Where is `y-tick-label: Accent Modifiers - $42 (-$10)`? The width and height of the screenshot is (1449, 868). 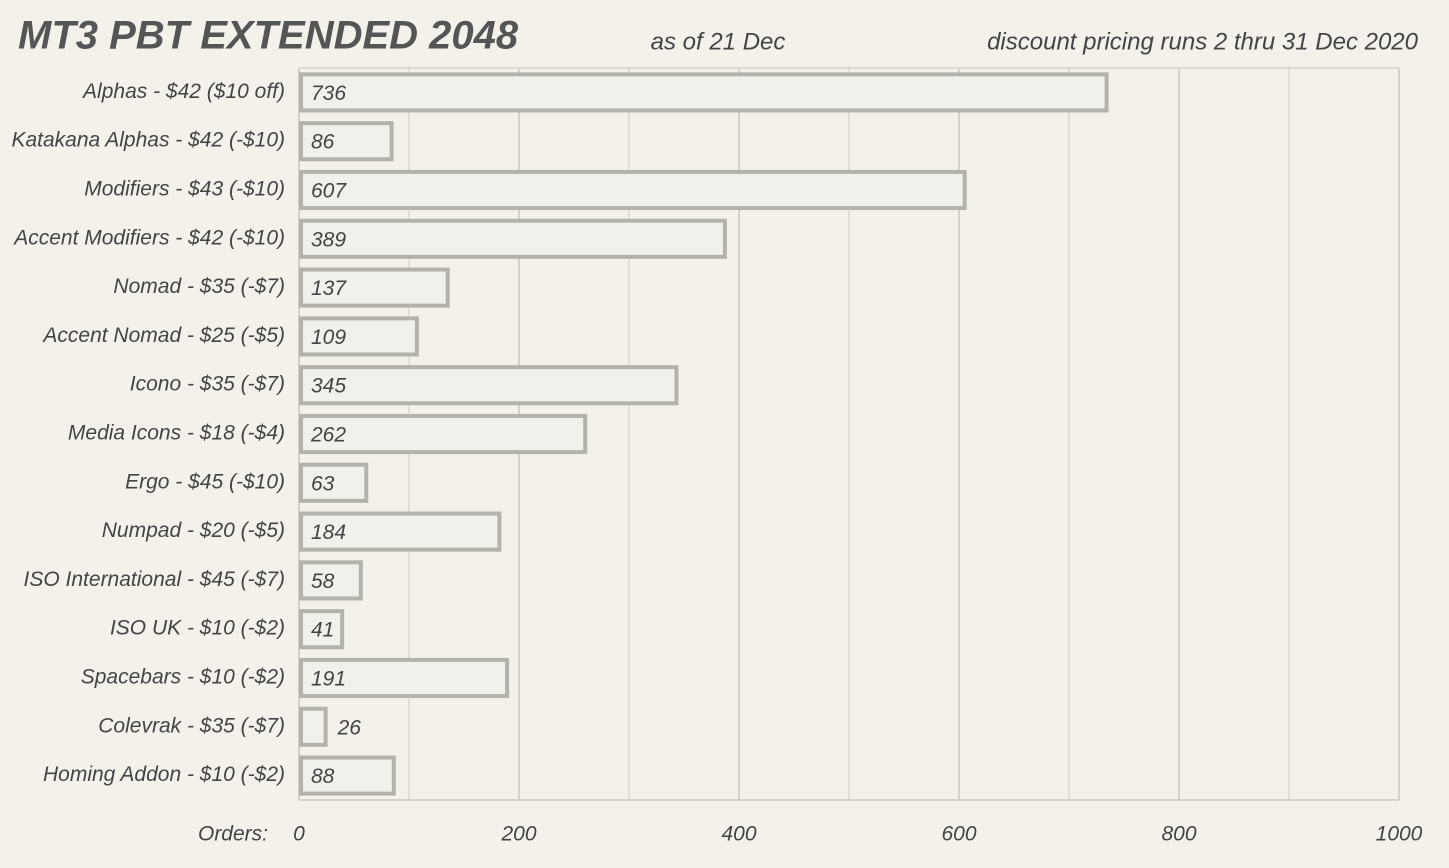
y-tick-label: Accent Modifiers - $42 (-$10) is located at coordinates (148, 237).